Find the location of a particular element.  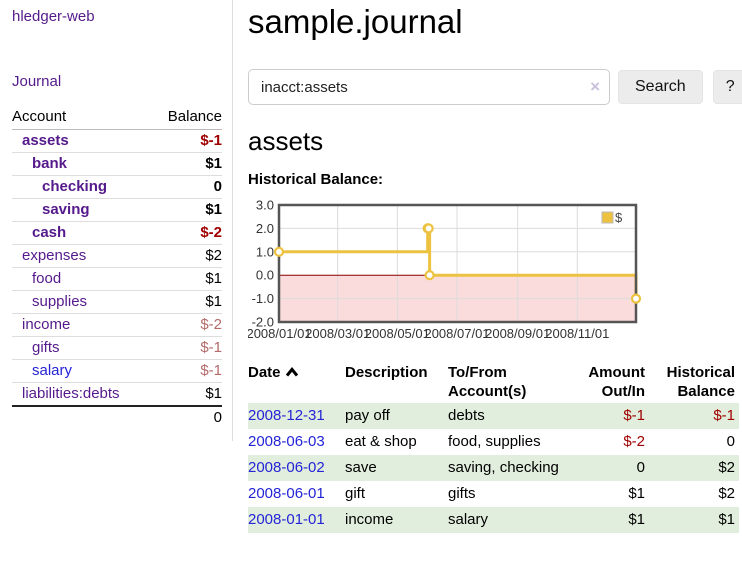

tofrom-accounts-column-header: To/From Account(s) is located at coordinates (487, 382).